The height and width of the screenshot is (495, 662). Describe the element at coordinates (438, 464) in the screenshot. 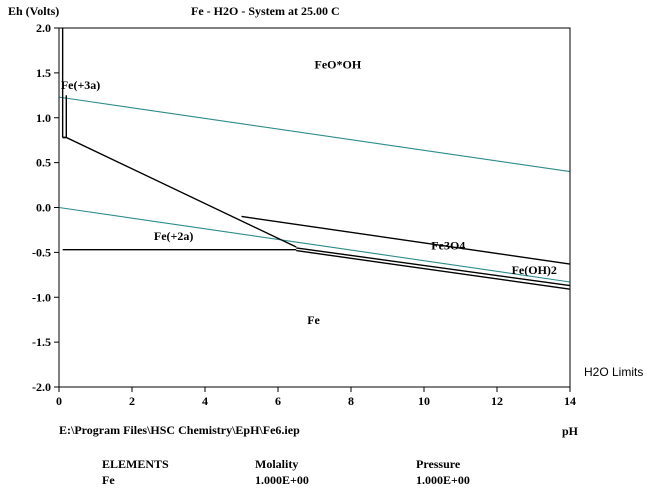

I see `pressure-header: Pressure` at that location.